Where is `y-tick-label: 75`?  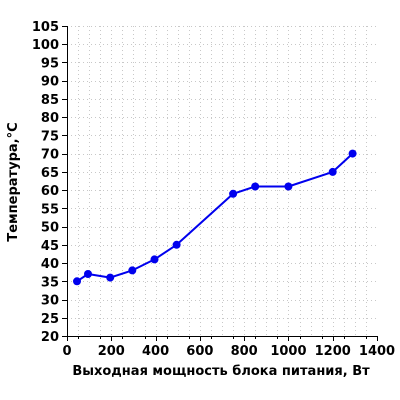
y-tick-label: 75 is located at coordinates (50, 136).